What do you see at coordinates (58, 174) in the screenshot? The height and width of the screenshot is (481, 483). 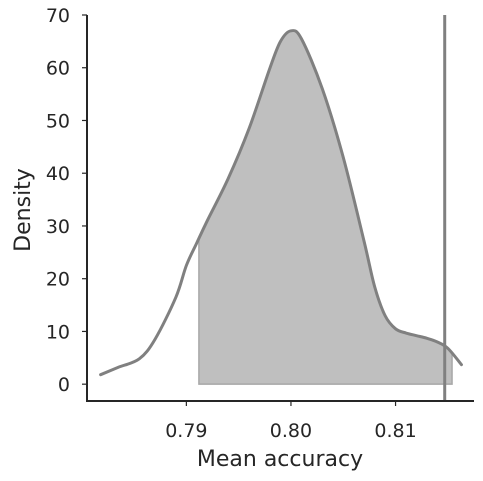 I see `y-tick-label: 40` at bounding box center [58, 174].